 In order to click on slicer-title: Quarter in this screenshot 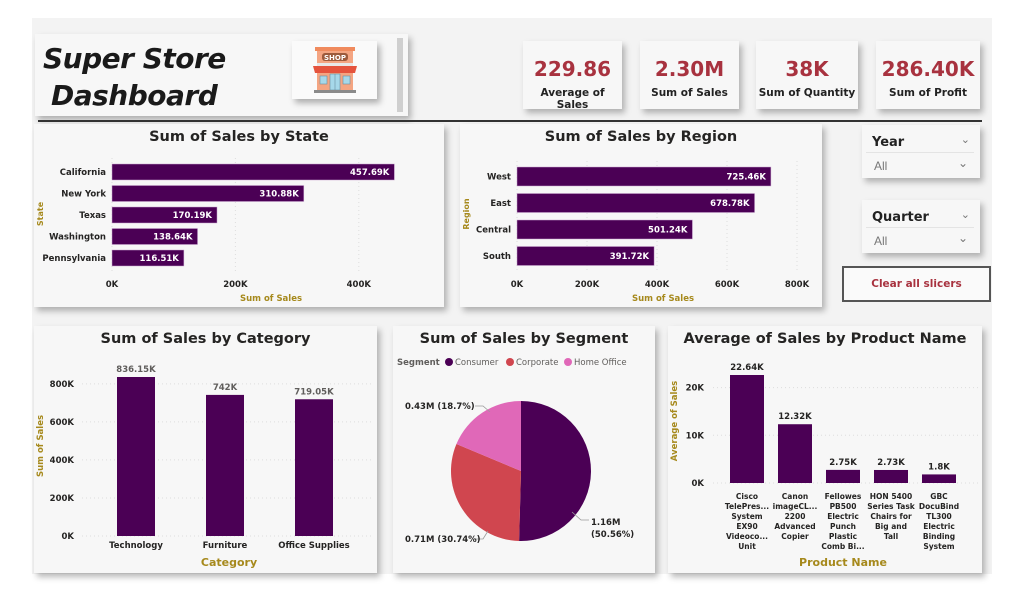, I will do `click(900, 217)`.